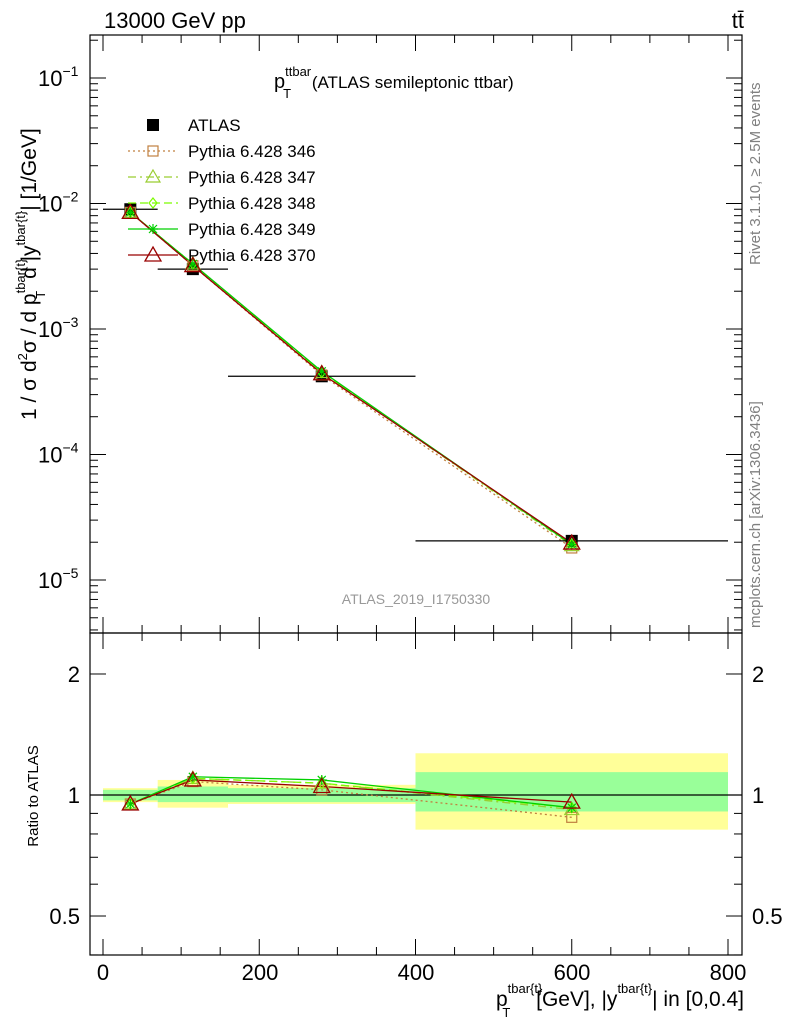  I want to click on ratio-tick-right-0.5: 0.5, so click(767, 916).